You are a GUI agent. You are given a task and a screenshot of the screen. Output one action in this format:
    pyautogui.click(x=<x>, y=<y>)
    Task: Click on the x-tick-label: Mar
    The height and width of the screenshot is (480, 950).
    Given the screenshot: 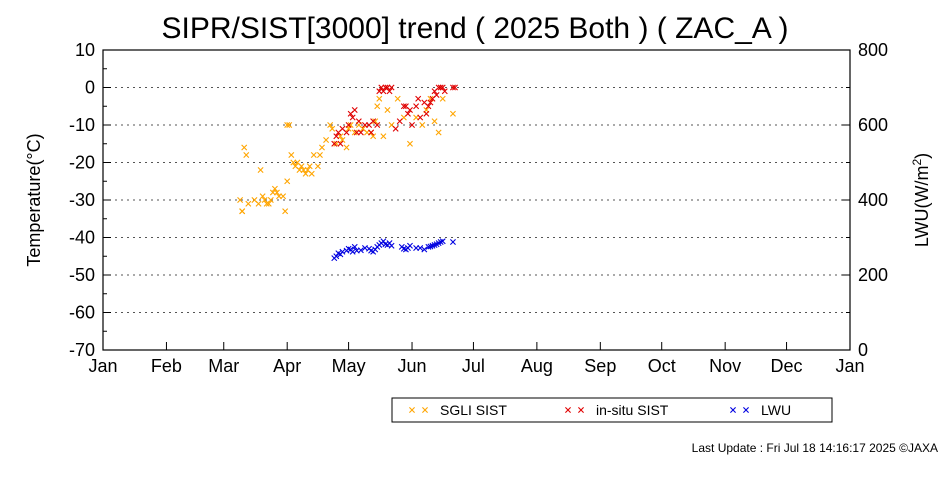 What is the action you would take?
    pyautogui.click(x=223, y=366)
    